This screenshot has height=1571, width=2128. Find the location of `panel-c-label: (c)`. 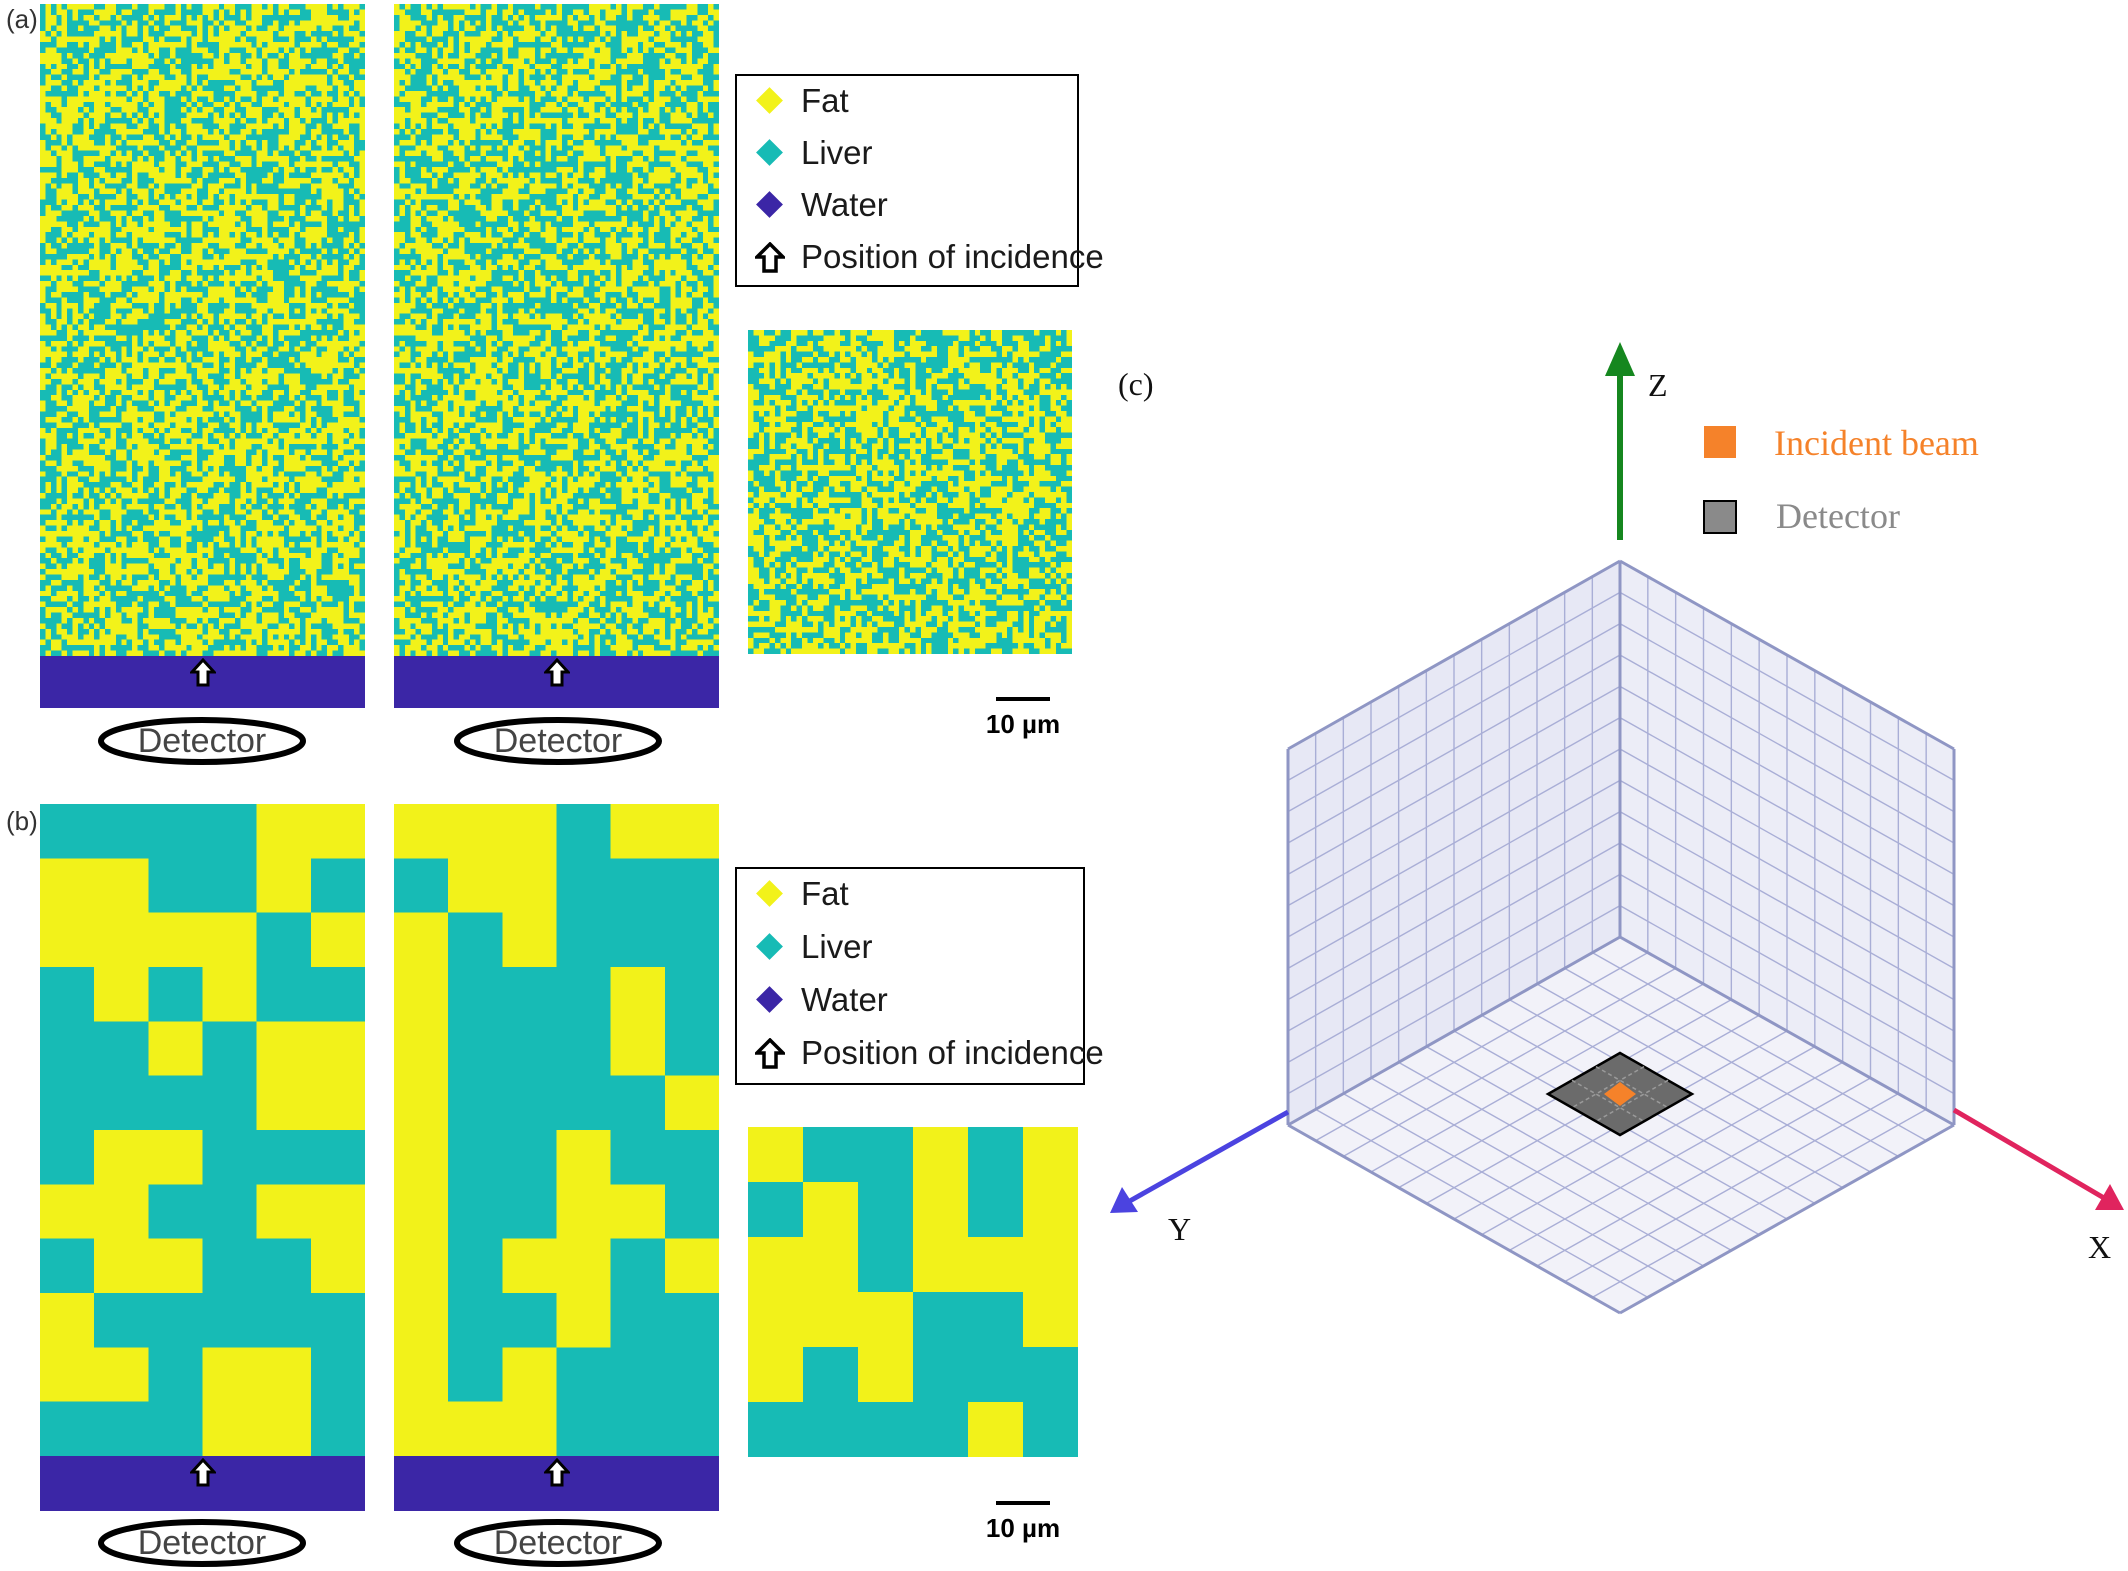

panel-c-label: (c) is located at coordinates (1136, 384).